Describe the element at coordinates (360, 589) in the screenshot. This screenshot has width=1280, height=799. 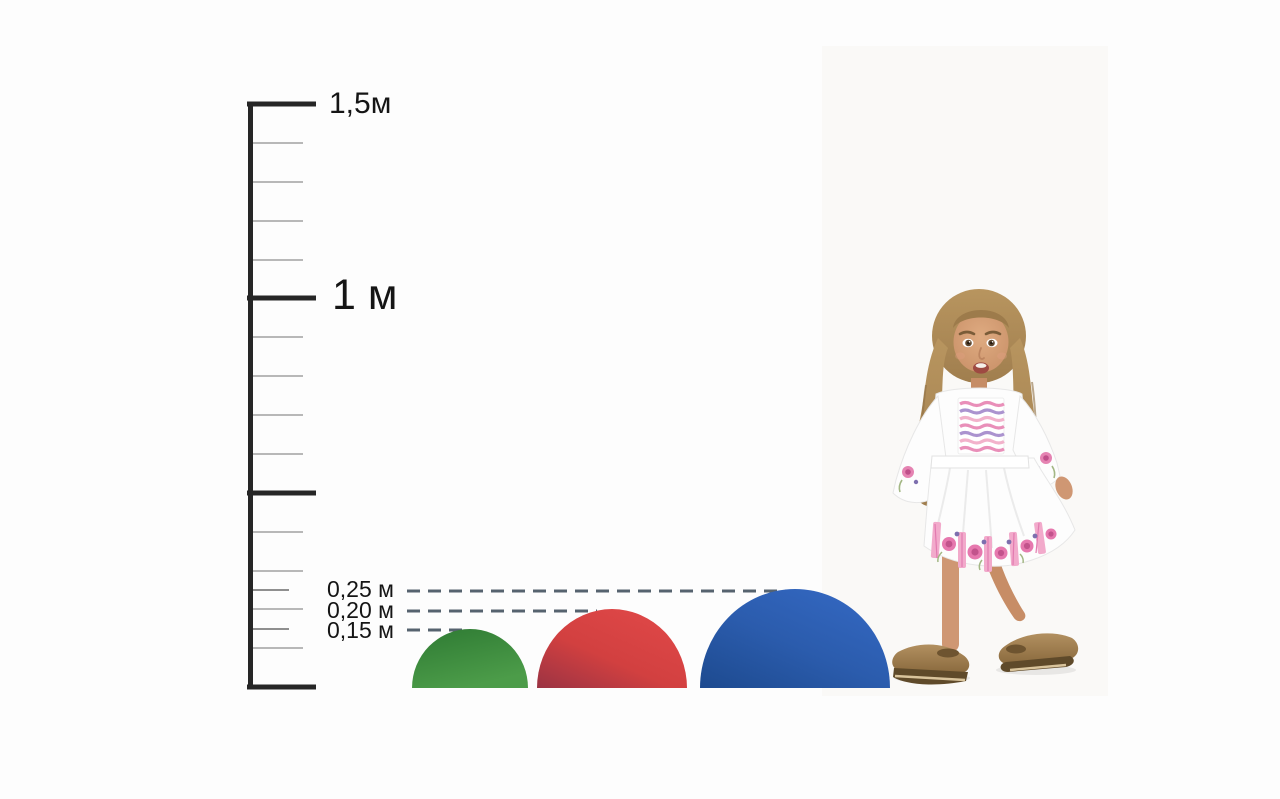
I see `guide-label-0-25m: 0,25 м` at that location.